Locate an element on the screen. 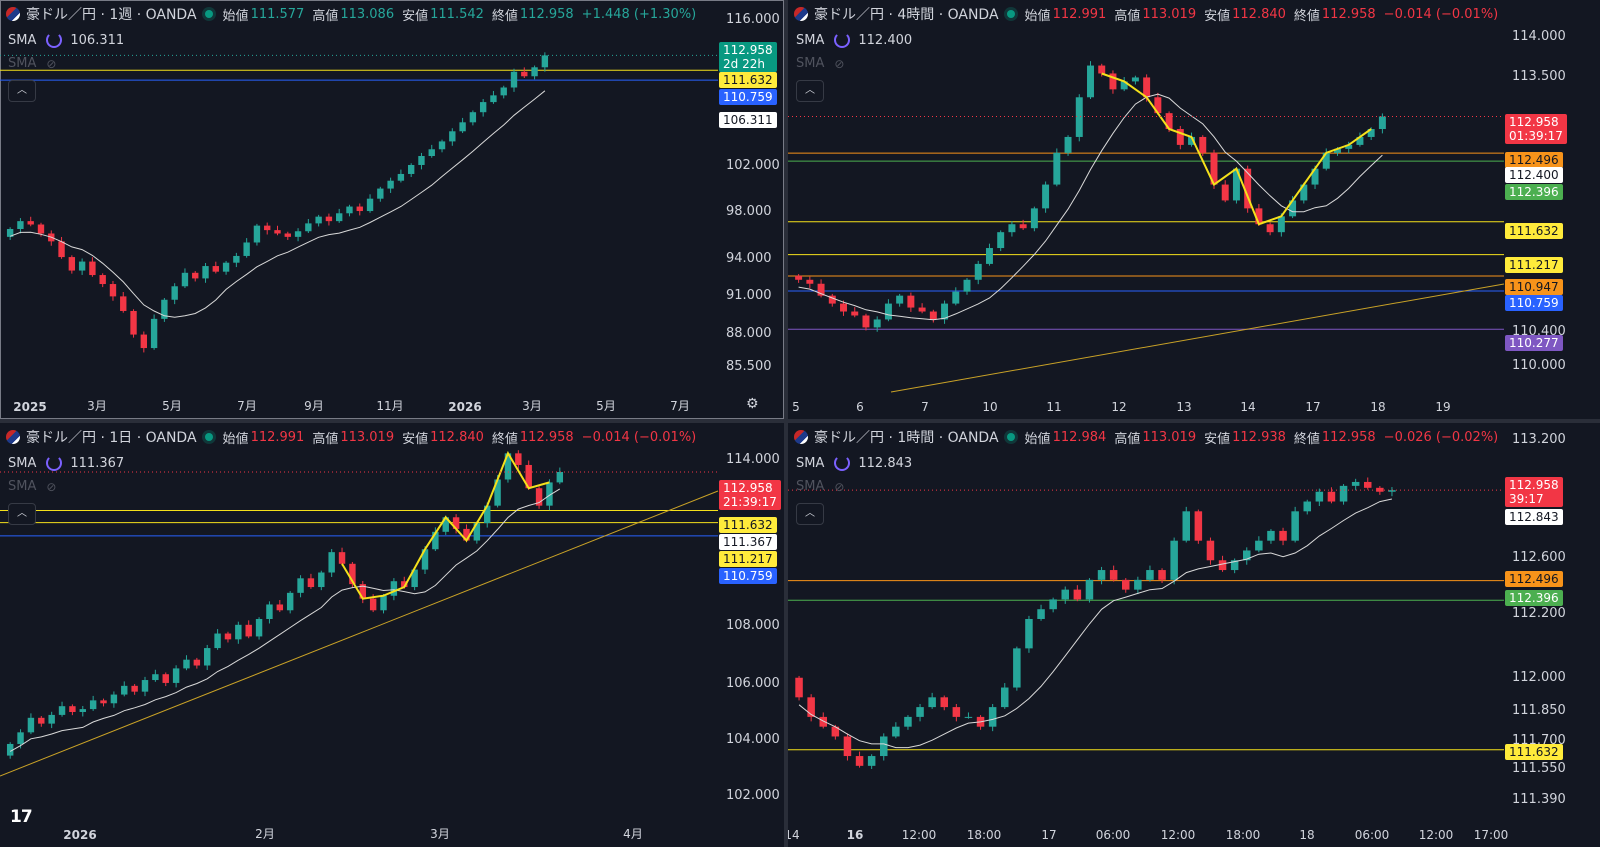 The height and width of the screenshot is (847, 1600). trend-line is located at coordinates (1197, 338).